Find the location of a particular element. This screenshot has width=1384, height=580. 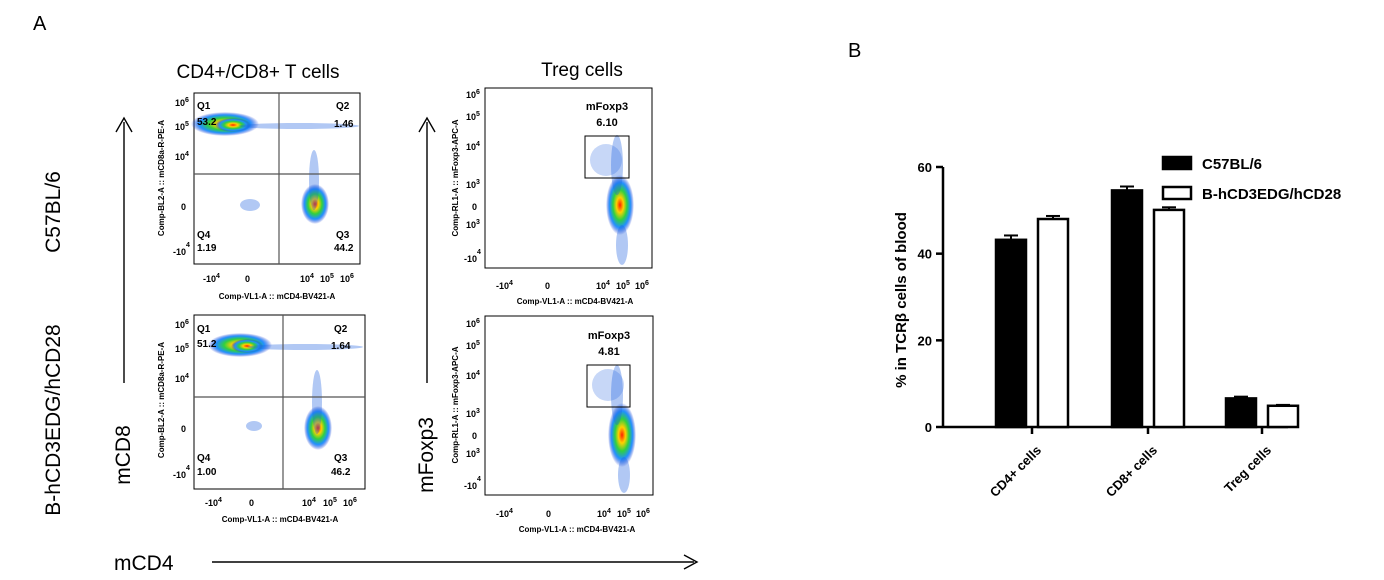

x-marker-cd4: mCD4 is located at coordinates (144, 563).